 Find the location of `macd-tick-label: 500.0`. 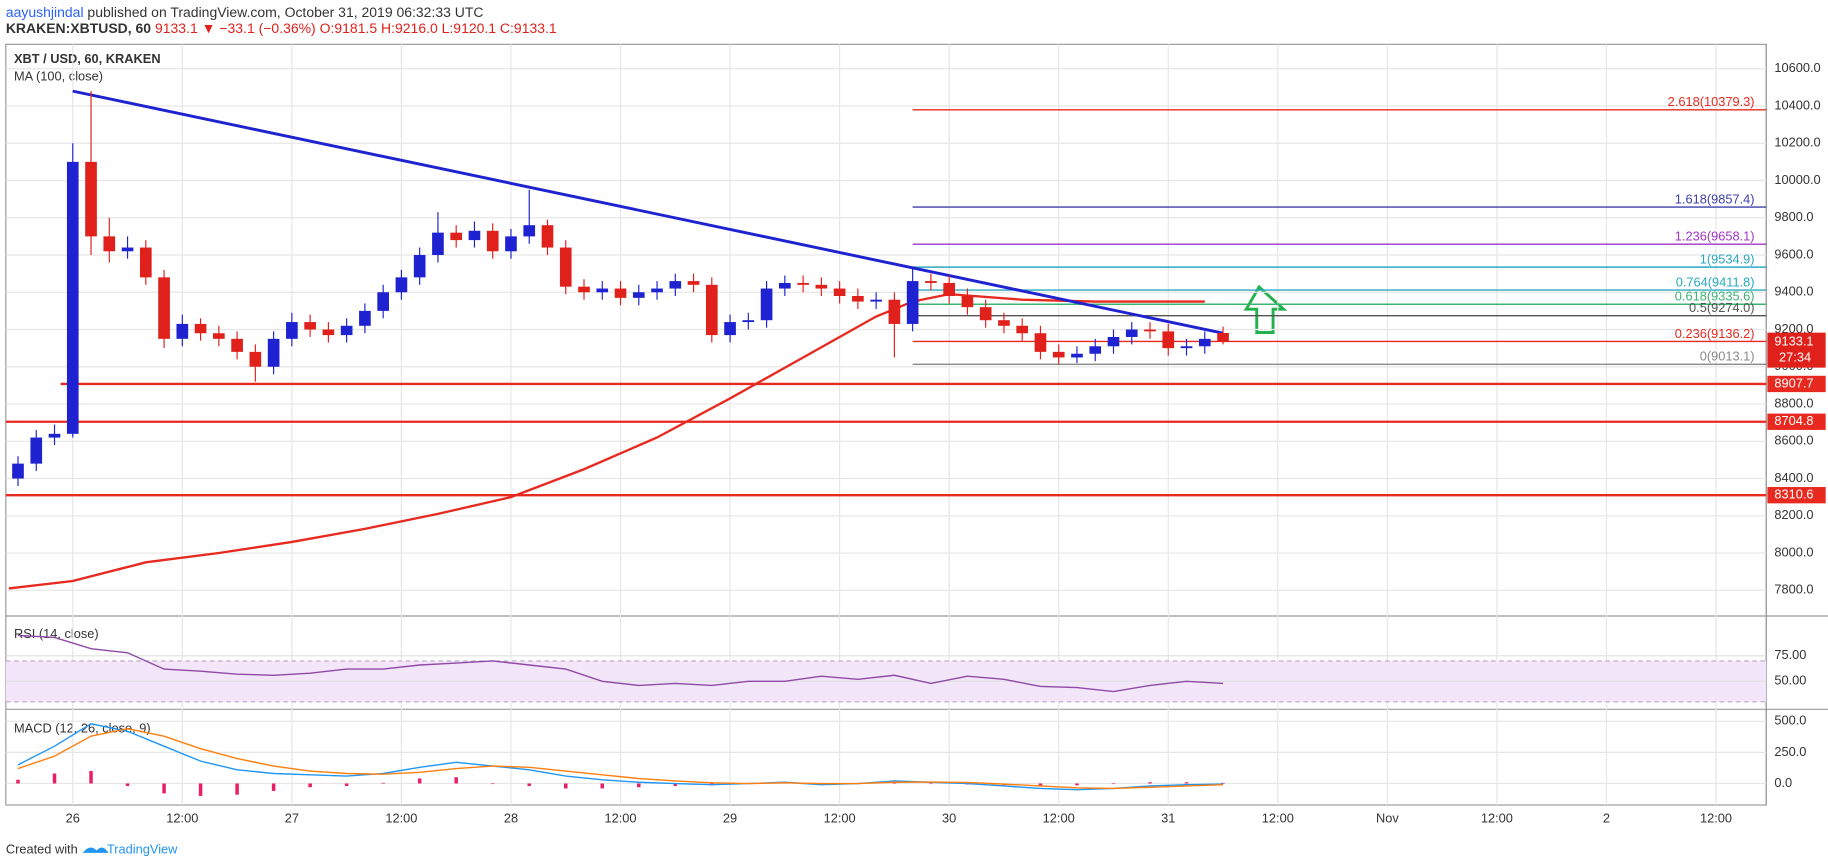

macd-tick-label: 500.0 is located at coordinates (1790, 720).